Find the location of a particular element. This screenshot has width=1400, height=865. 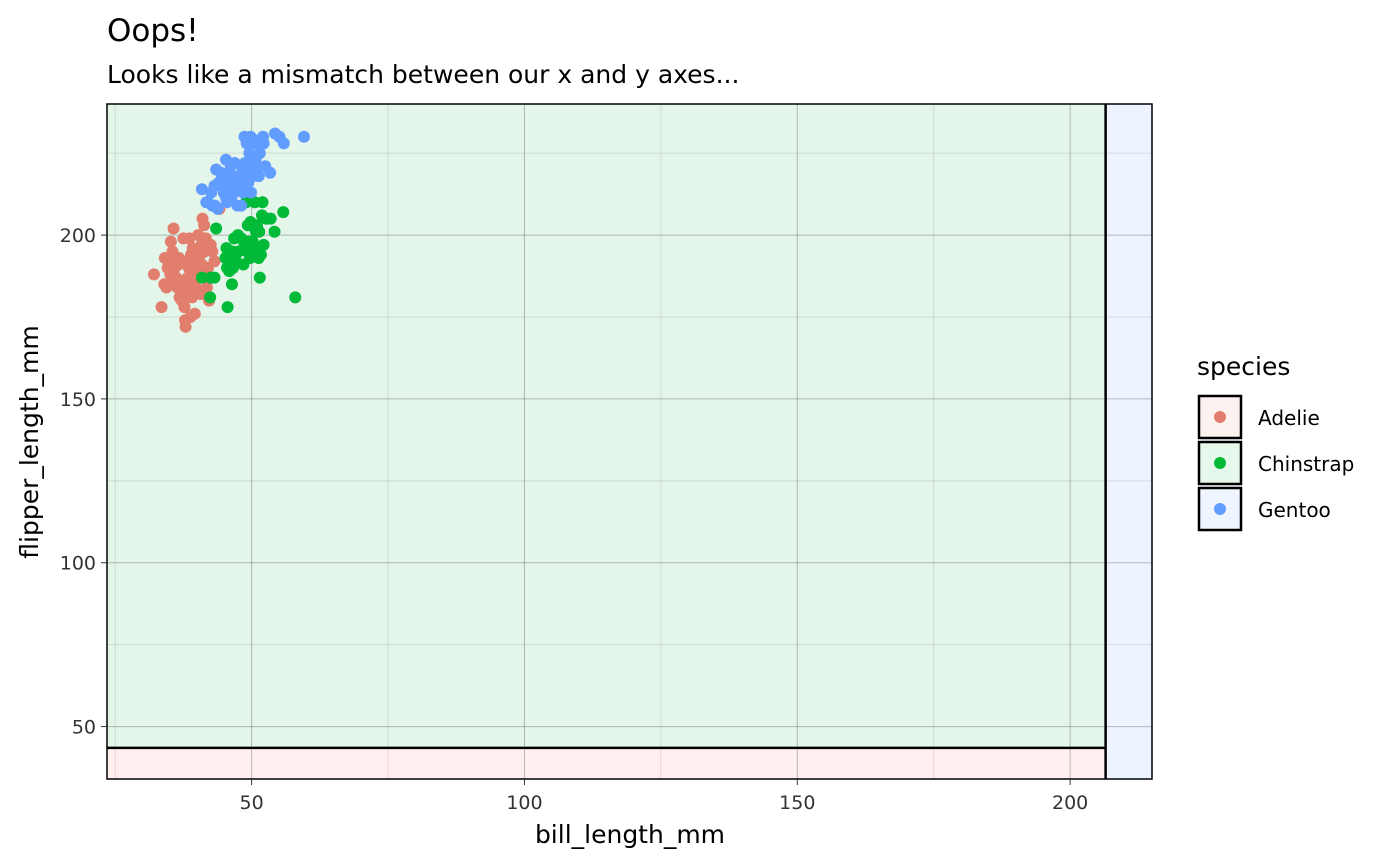

y-tick-label: 50 is located at coordinates (84, 728).